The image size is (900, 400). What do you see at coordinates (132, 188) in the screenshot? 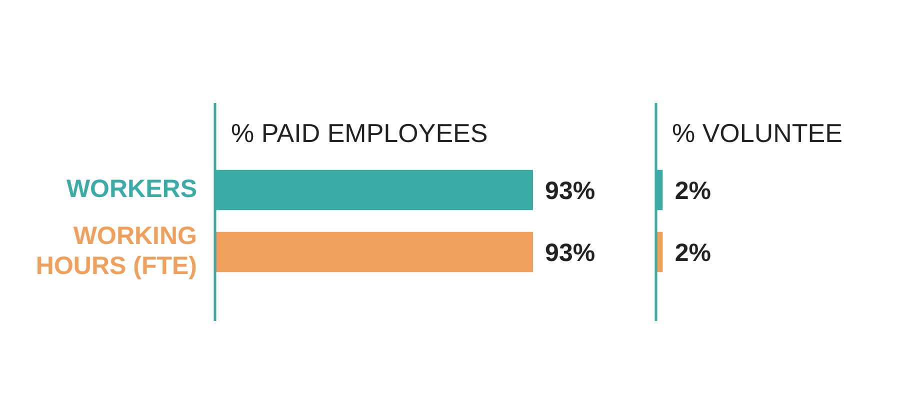
I see `y-tick-label: WORKERS` at bounding box center [132, 188].